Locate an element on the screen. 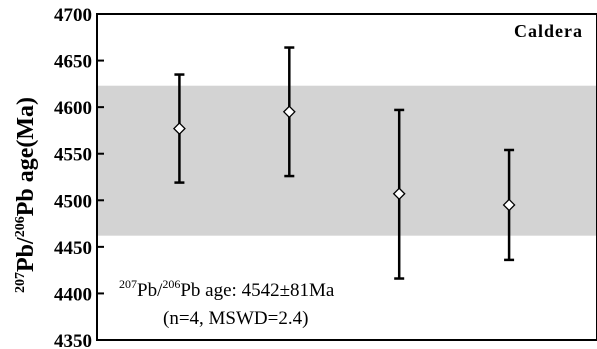 This screenshot has width=597, height=349. y-tick-label: 4350 is located at coordinates (73, 340).